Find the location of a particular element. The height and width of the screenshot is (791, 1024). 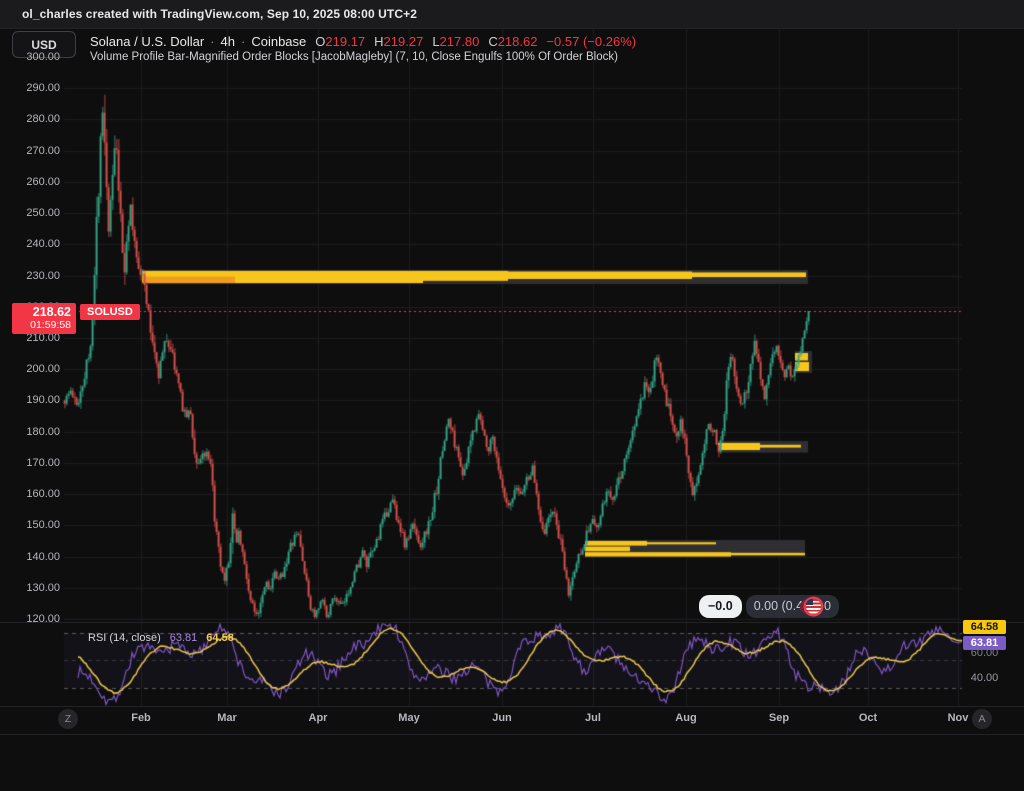

ohlc-close-label: C is located at coordinates (493, 41).